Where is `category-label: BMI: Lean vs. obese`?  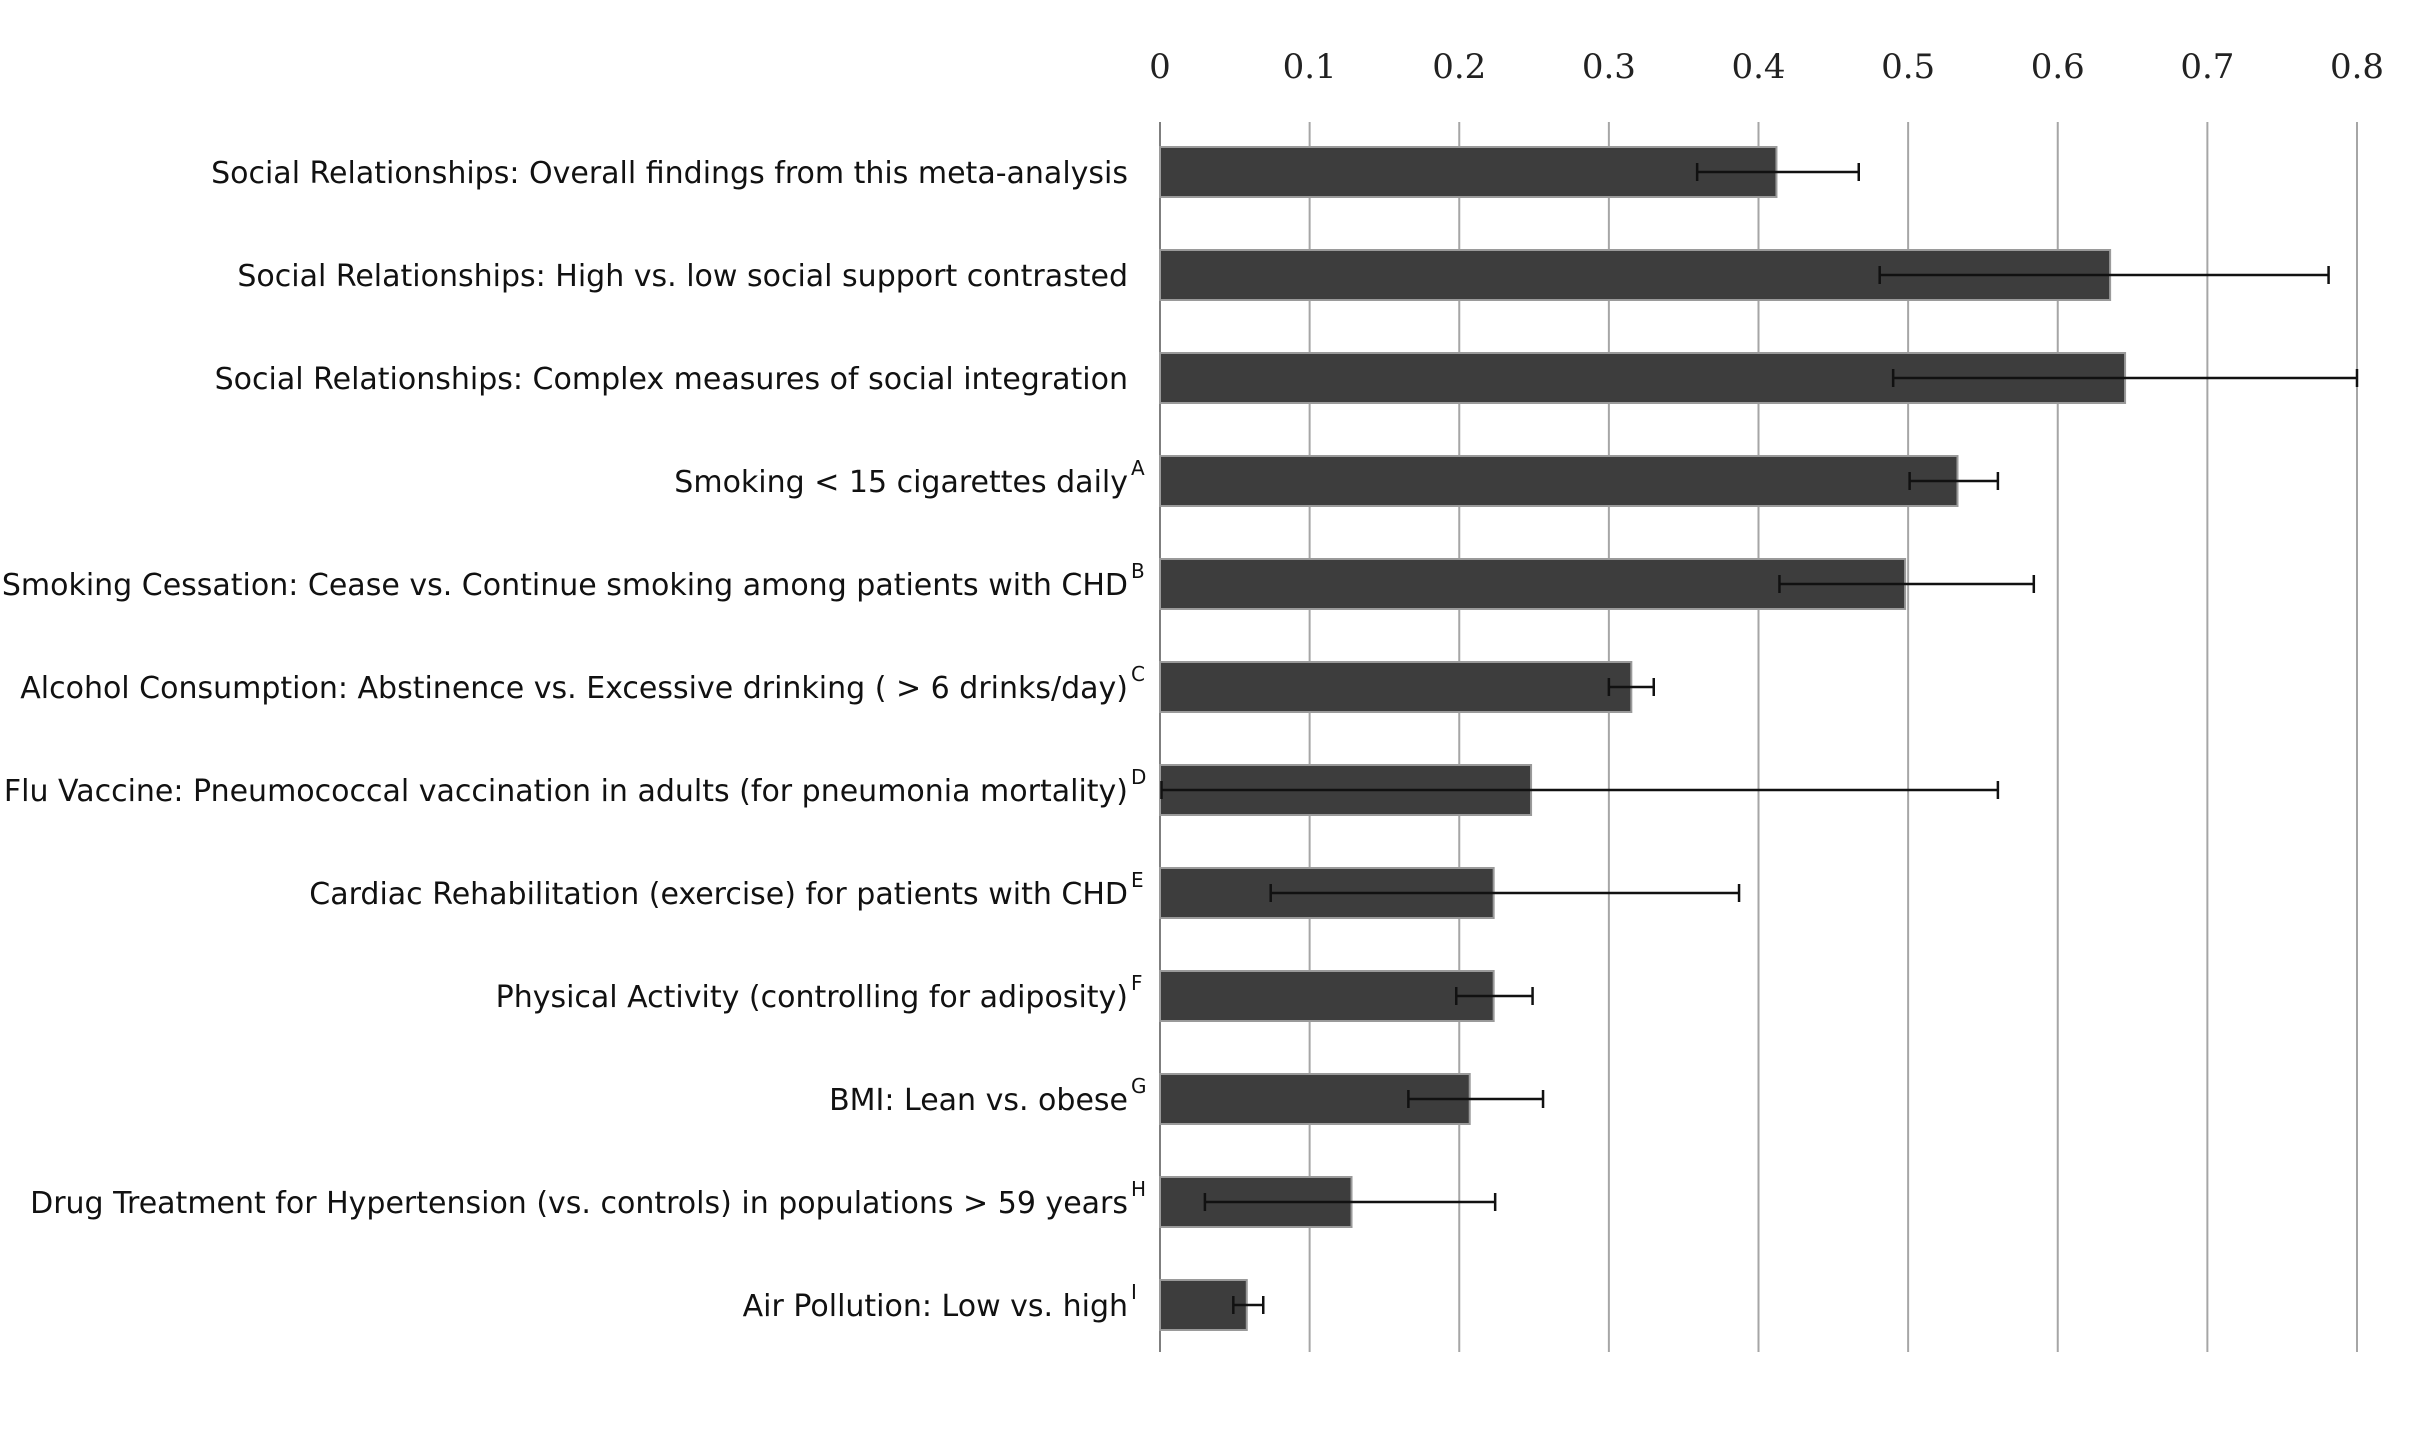 category-label: BMI: Lean vs. obese is located at coordinates (978, 1100).